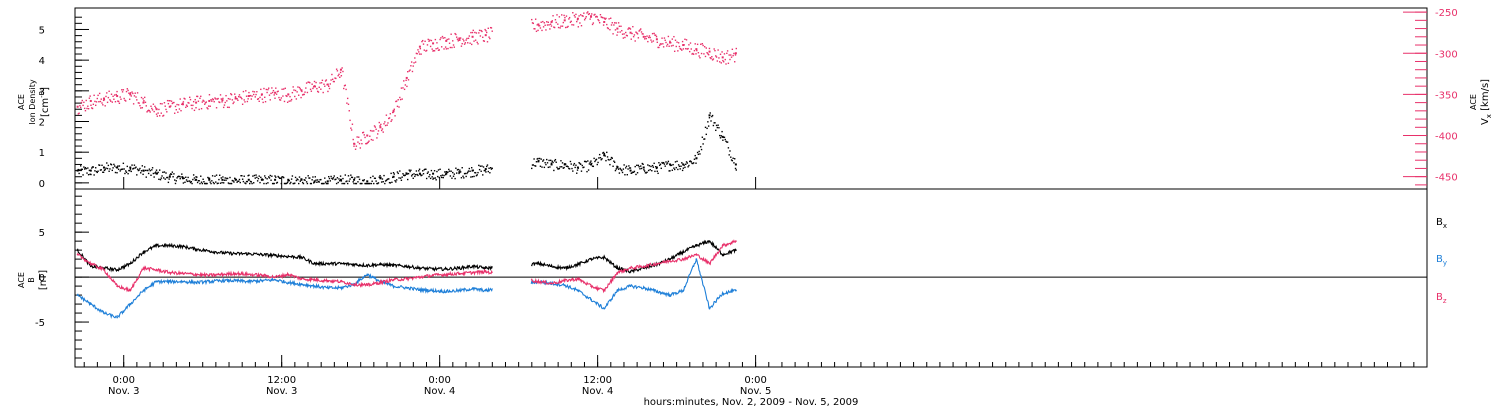 This screenshot has width=1500, height=410. What do you see at coordinates (1446, 54) in the screenshot?
I see `top-right-tick-label: -300` at bounding box center [1446, 54].